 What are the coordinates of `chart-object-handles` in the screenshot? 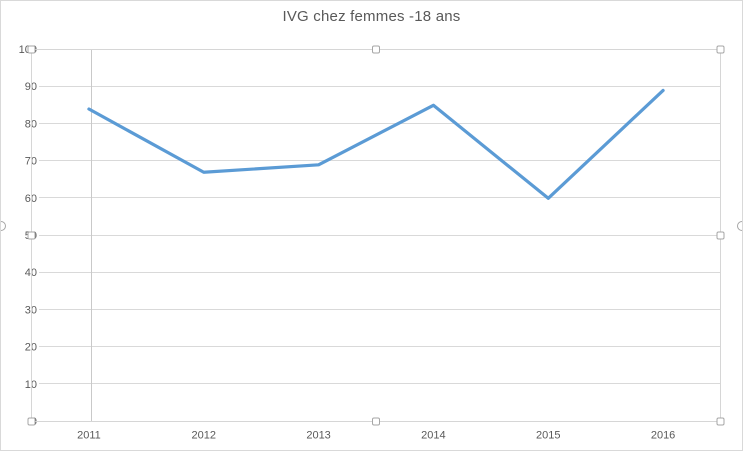 It's located at (372, 226).